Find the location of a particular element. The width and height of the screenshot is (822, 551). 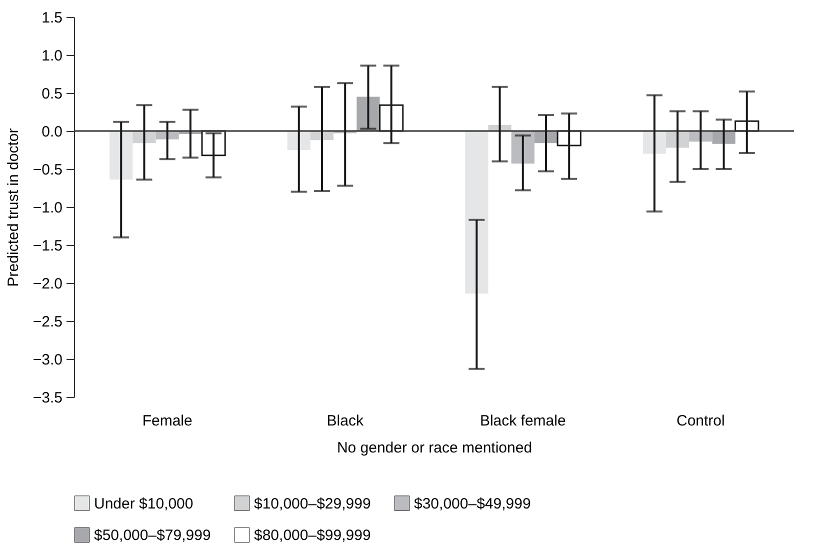

legend-label: $10,000–$29,999 is located at coordinates (312, 503).